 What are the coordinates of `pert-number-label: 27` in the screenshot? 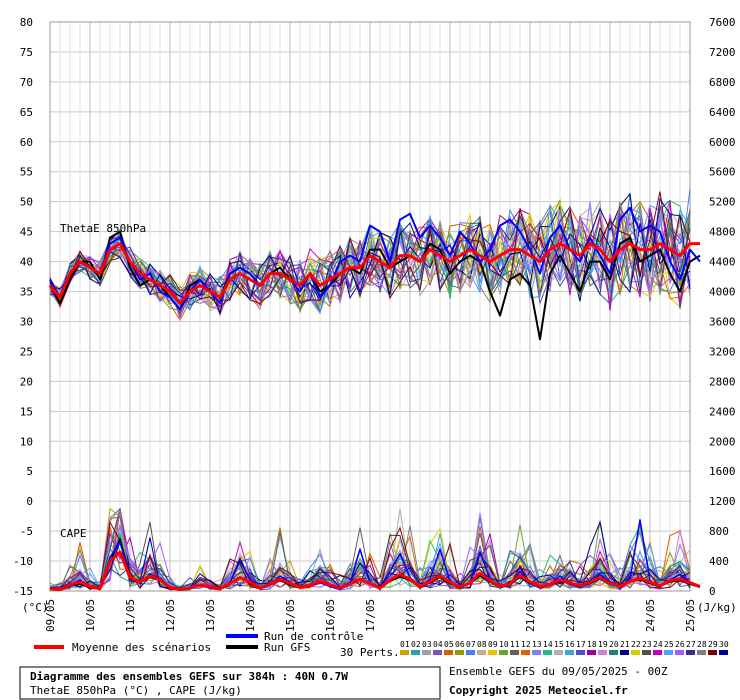 It's located at (691, 644).